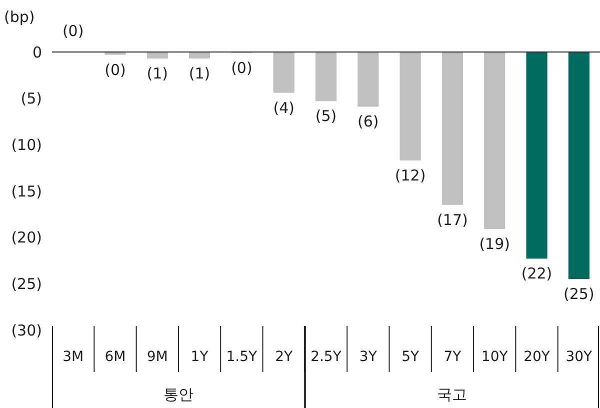  I want to click on x-tick-label: 9M, so click(157, 356).